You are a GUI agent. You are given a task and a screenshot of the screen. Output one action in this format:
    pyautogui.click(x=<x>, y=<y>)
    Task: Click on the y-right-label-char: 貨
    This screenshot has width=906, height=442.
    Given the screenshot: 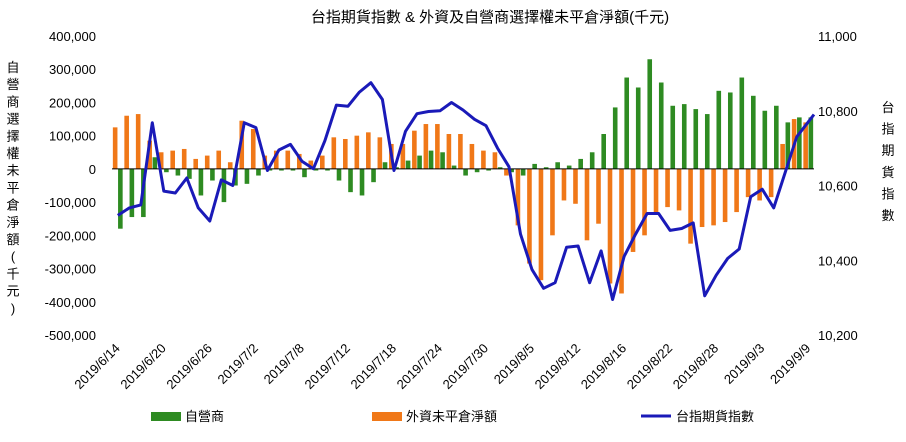 What is the action you would take?
    pyautogui.click(x=887, y=172)
    